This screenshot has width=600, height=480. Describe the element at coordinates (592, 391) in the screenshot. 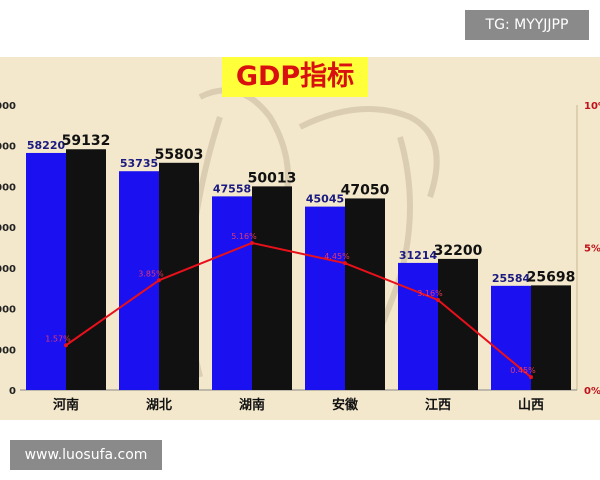

I see `y2-tick-label: 0%` at that location.